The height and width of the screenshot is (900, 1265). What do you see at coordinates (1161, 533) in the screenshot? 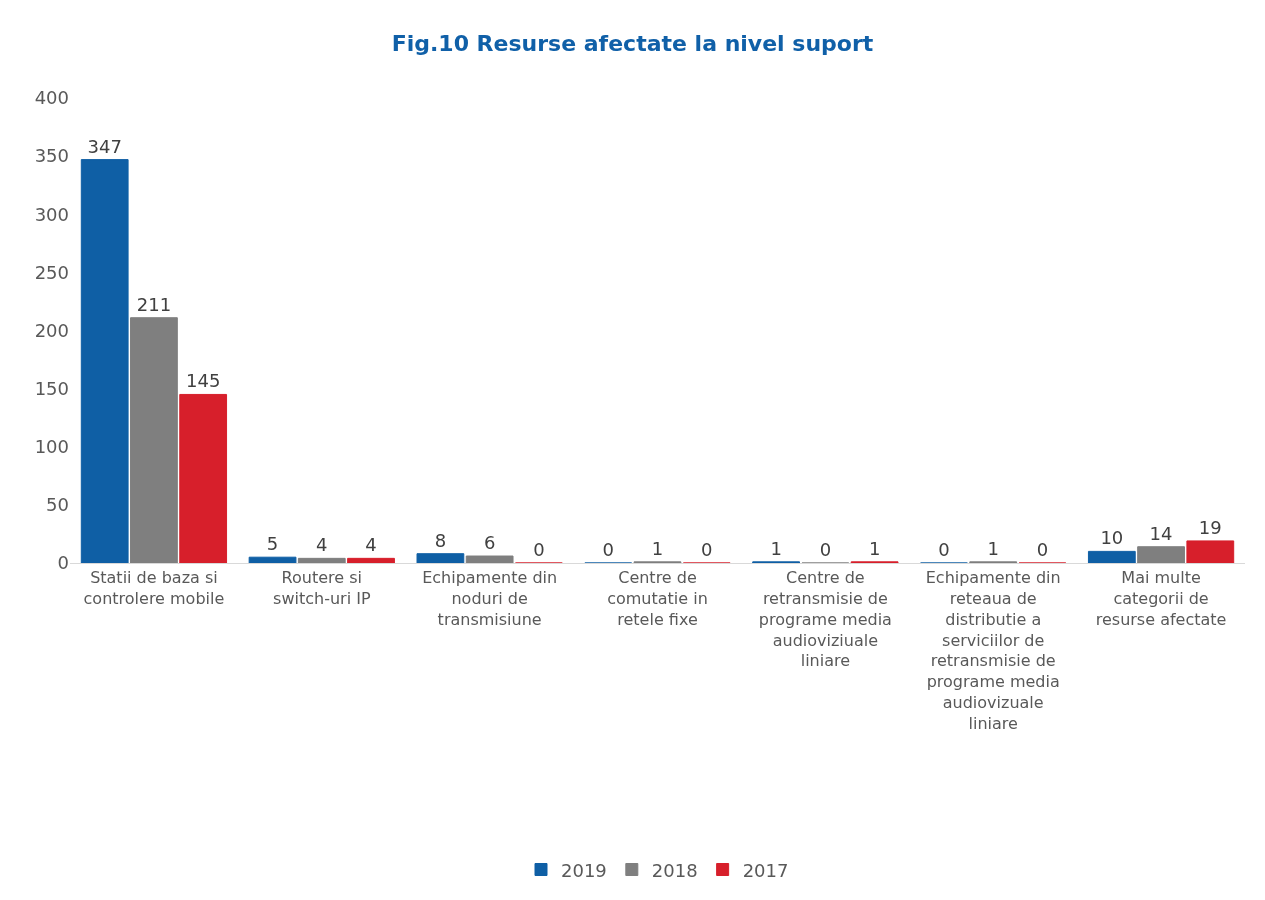
I see `data-label: 14` at bounding box center [1161, 533].